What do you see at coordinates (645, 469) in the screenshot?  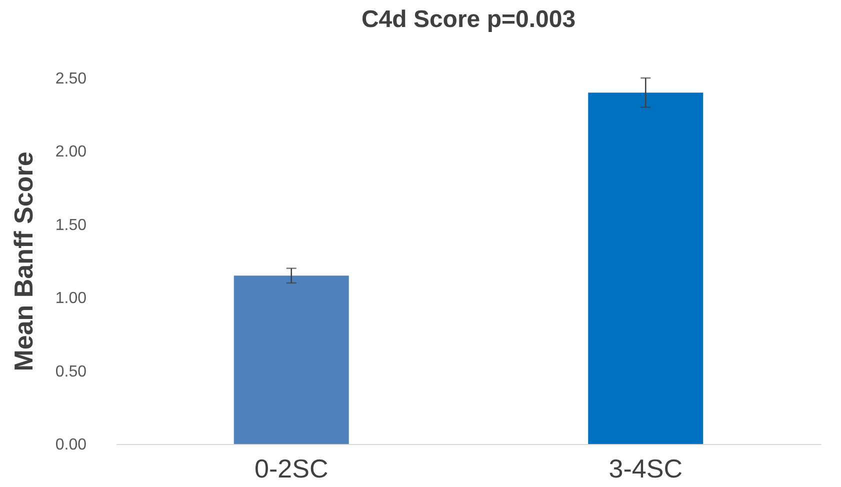 I see `x-tick-label: 3-4SC` at bounding box center [645, 469].